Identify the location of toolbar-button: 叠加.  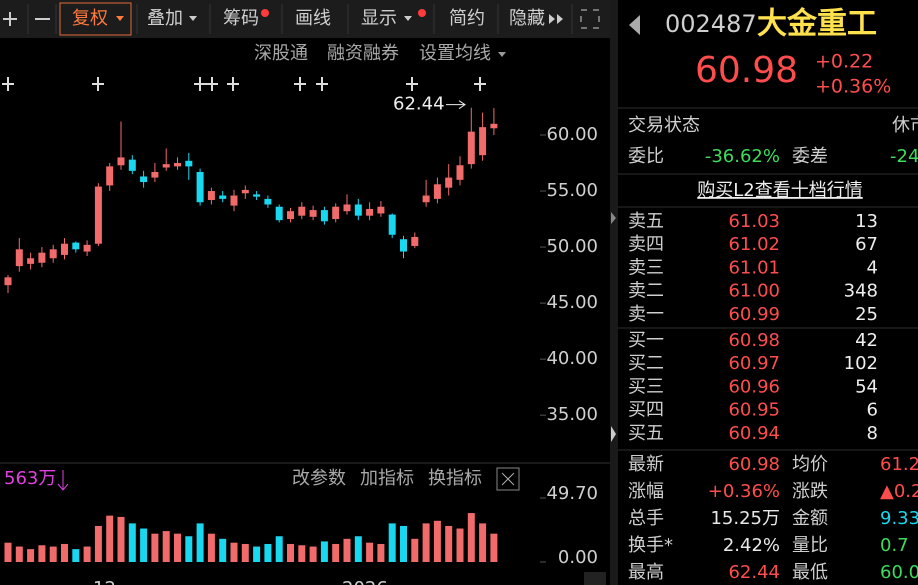
(165, 18).